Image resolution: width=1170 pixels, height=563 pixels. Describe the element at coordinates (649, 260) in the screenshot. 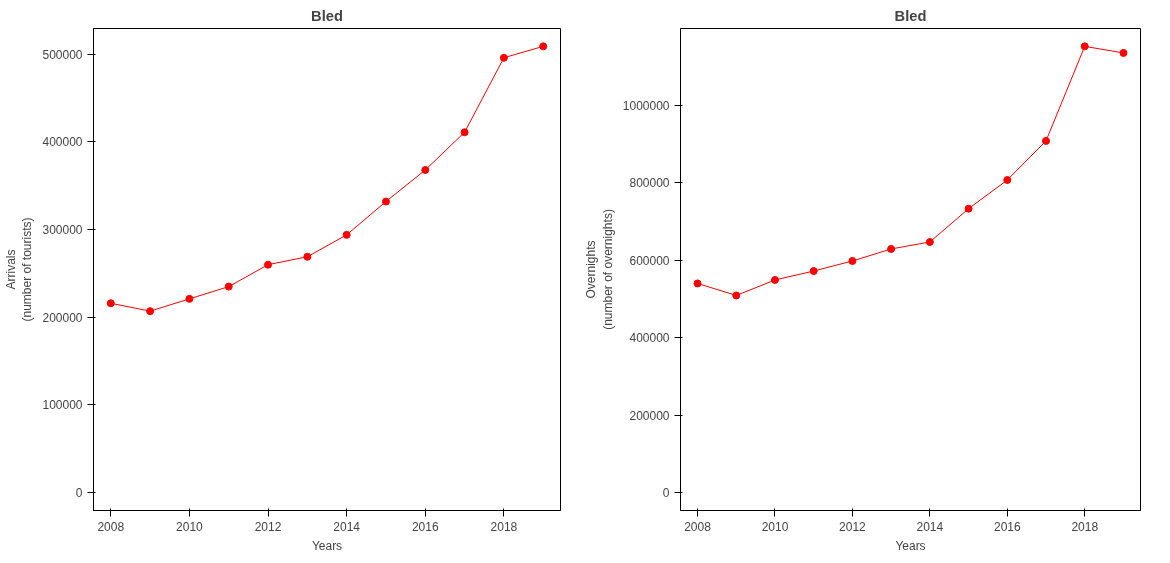

I see `y-tick-label: 600000` at that location.